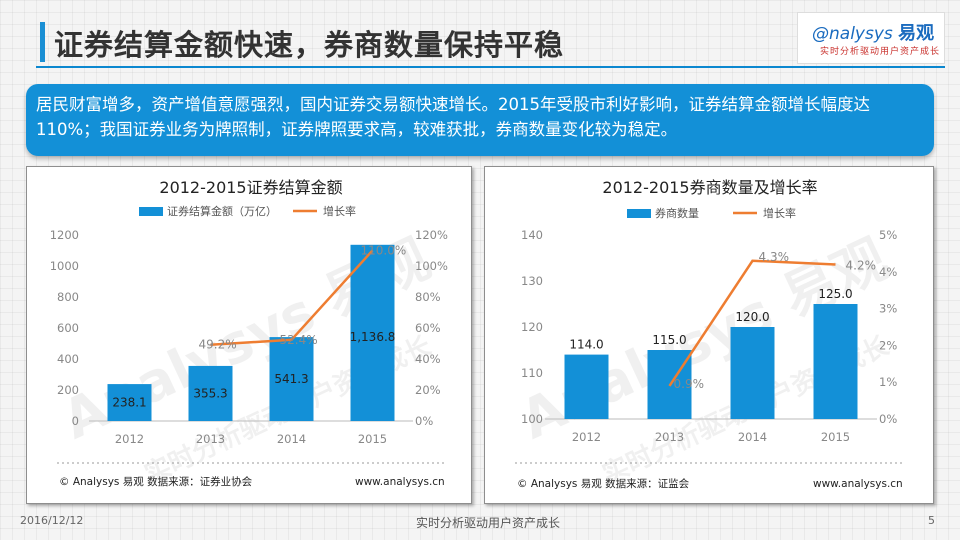 The width and height of the screenshot is (960, 540). I want to click on legend-bar-label: 证券结算金额（万亿）, so click(222, 211).